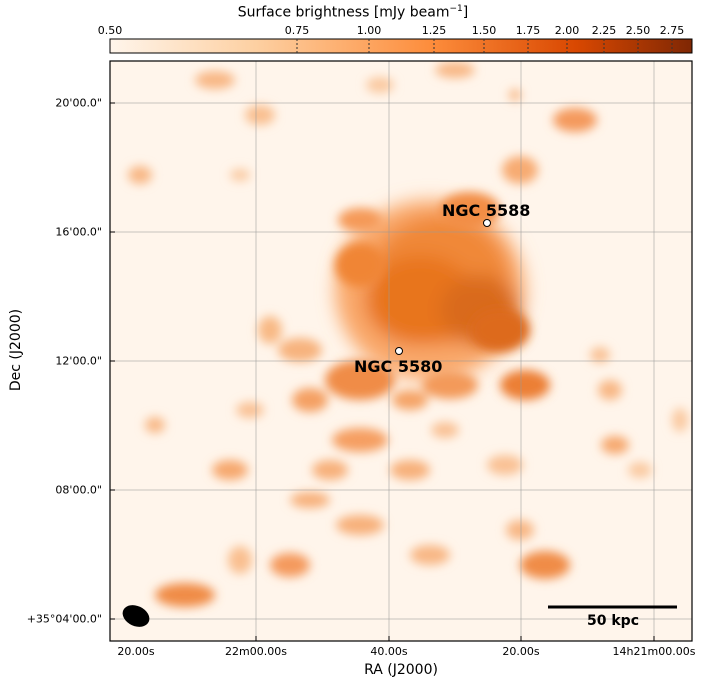 The width and height of the screenshot is (706, 683). Describe the element at coordinates (401, 670) in the screenshot. I see `x-axis-title: RA (J2000)` at that location.